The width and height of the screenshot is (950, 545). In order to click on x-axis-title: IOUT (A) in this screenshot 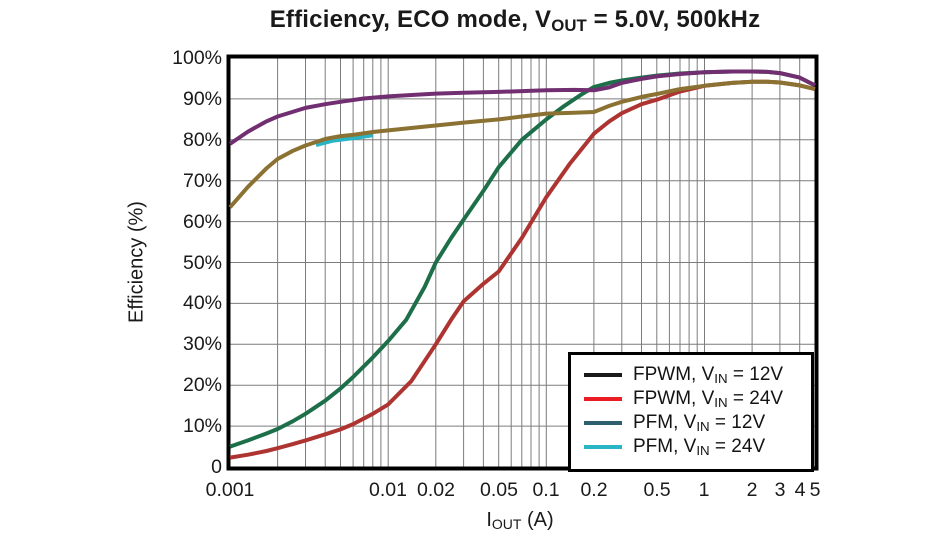, I will do `click(520, 520)`.